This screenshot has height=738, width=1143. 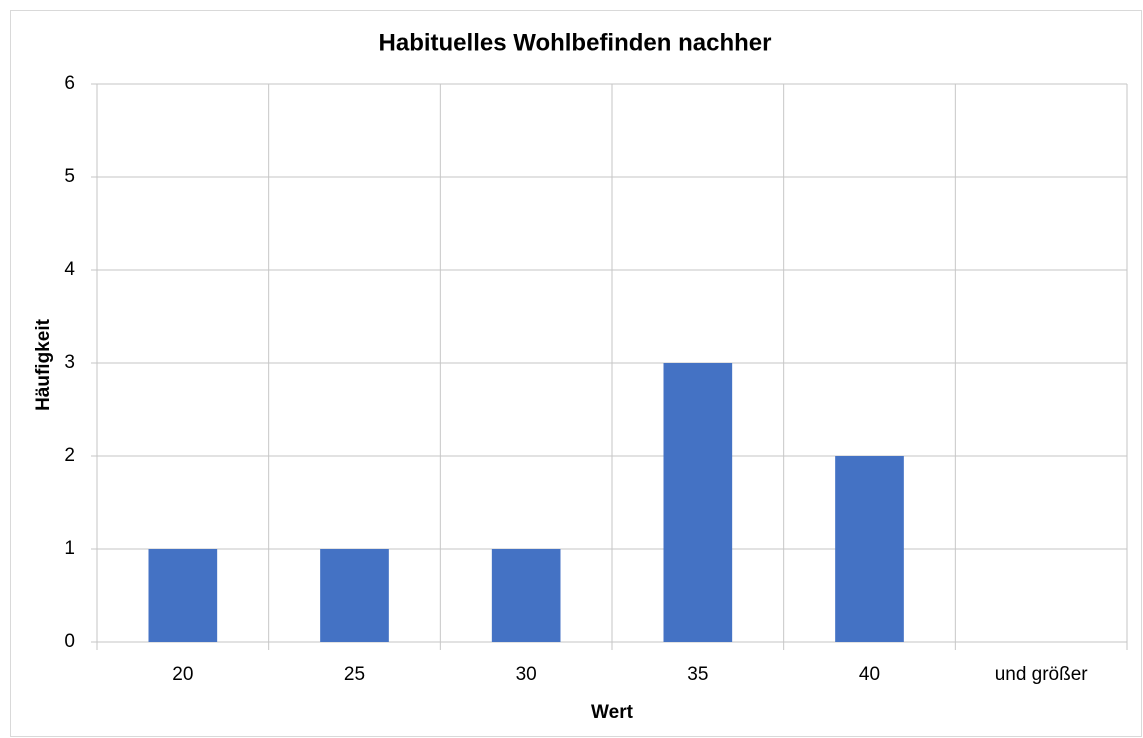 I want to click on y-tick-label: 1, so click(x=69, y=548).